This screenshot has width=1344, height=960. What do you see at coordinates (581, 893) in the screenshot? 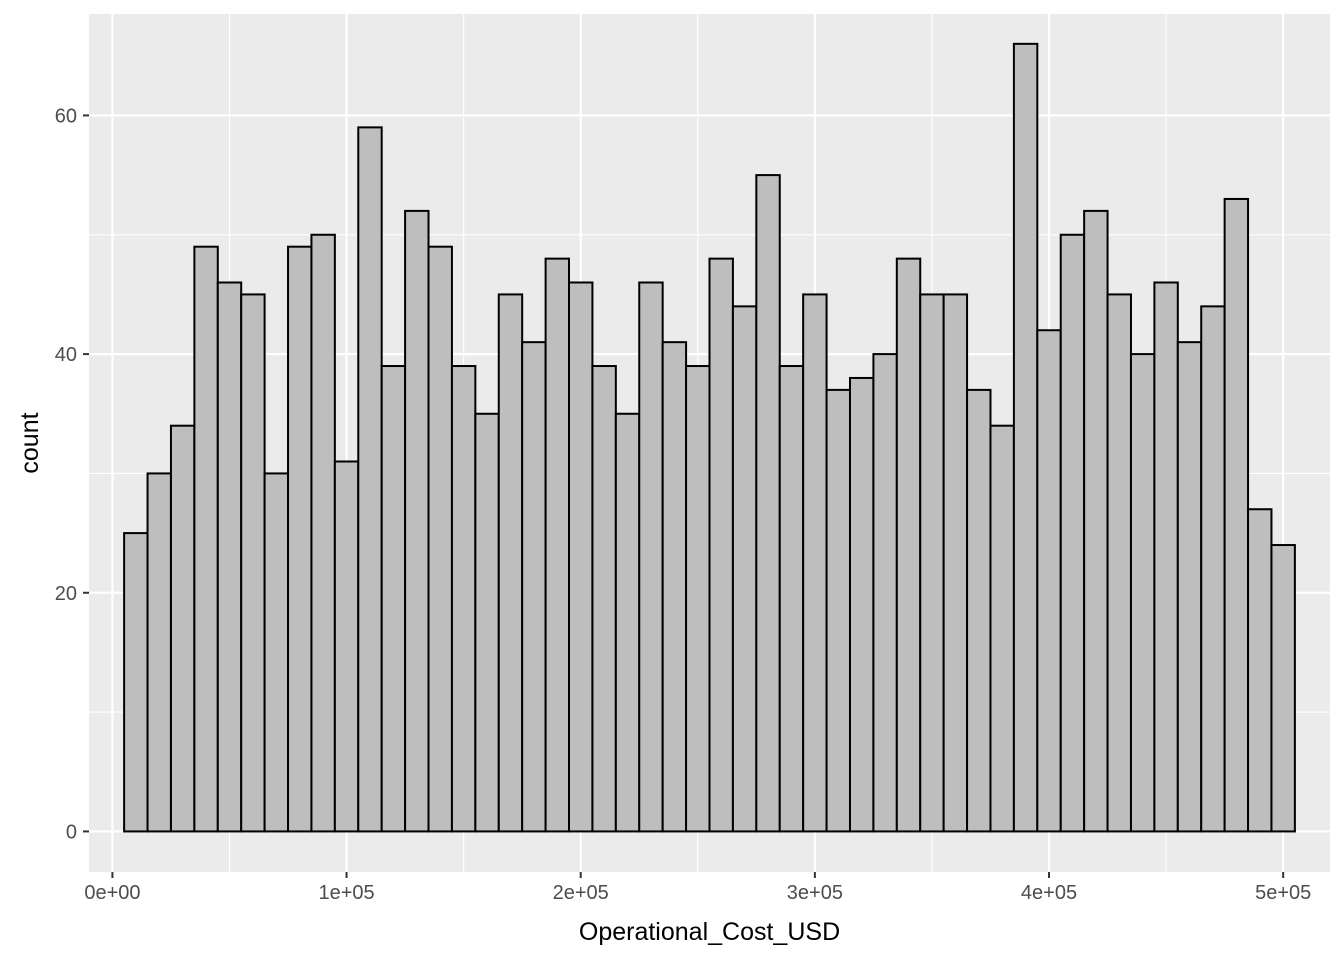
I see `x-tick-label: 2e+05` at bounding box center [581, 893].